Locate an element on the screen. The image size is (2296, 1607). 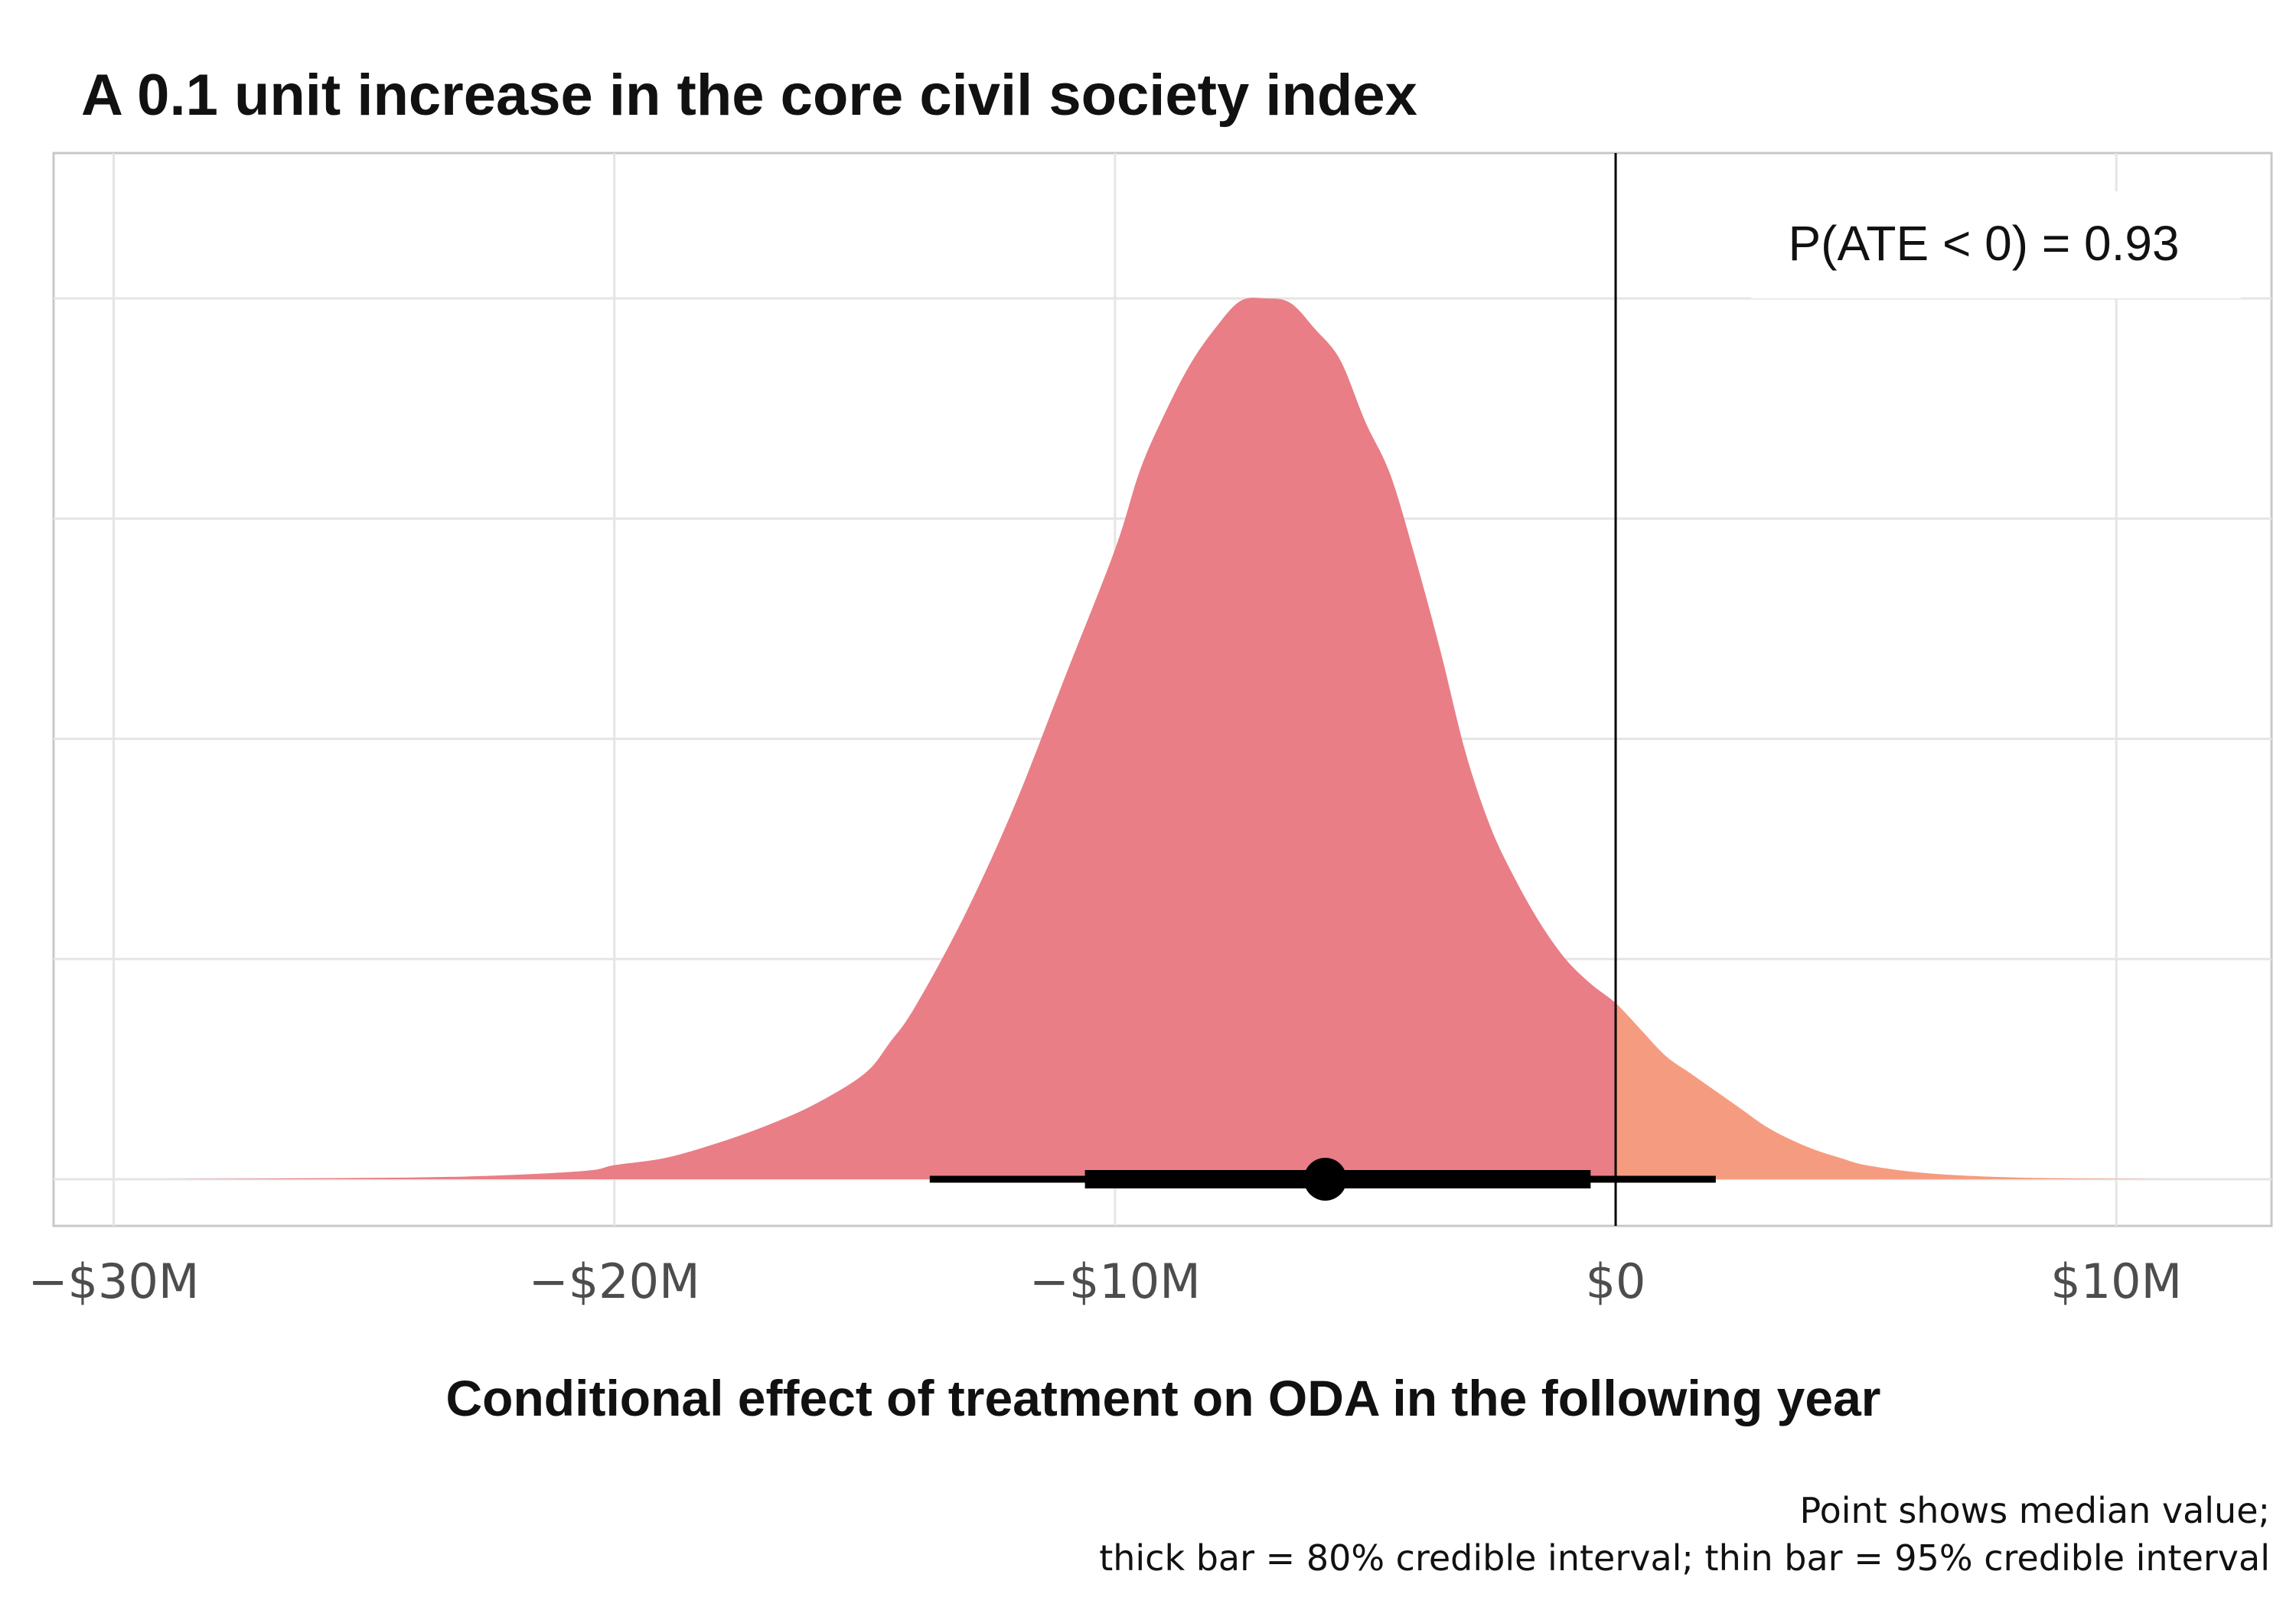
annotation-box: P(ATE < 0) = 0.93 is located at coordinates (1995, 245).